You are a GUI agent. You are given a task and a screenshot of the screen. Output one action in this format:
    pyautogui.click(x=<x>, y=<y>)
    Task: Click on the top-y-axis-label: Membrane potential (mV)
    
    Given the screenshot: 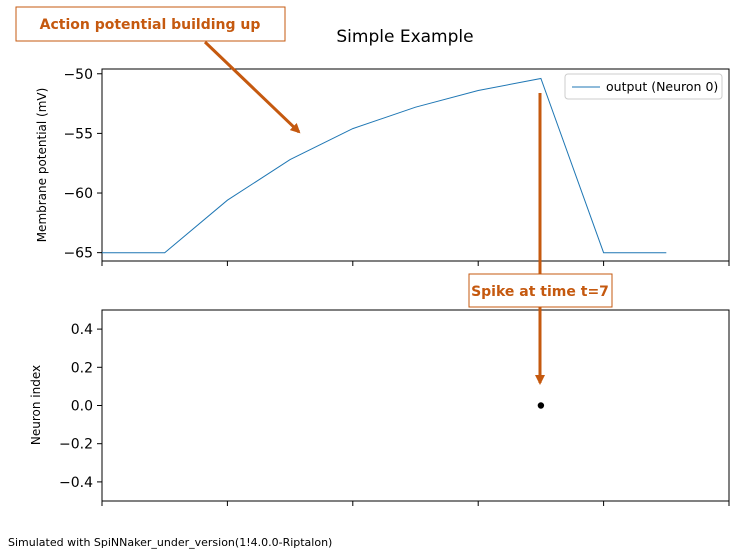 What is the action you would take?
    pyautogui.click(x=42, y=165)
    